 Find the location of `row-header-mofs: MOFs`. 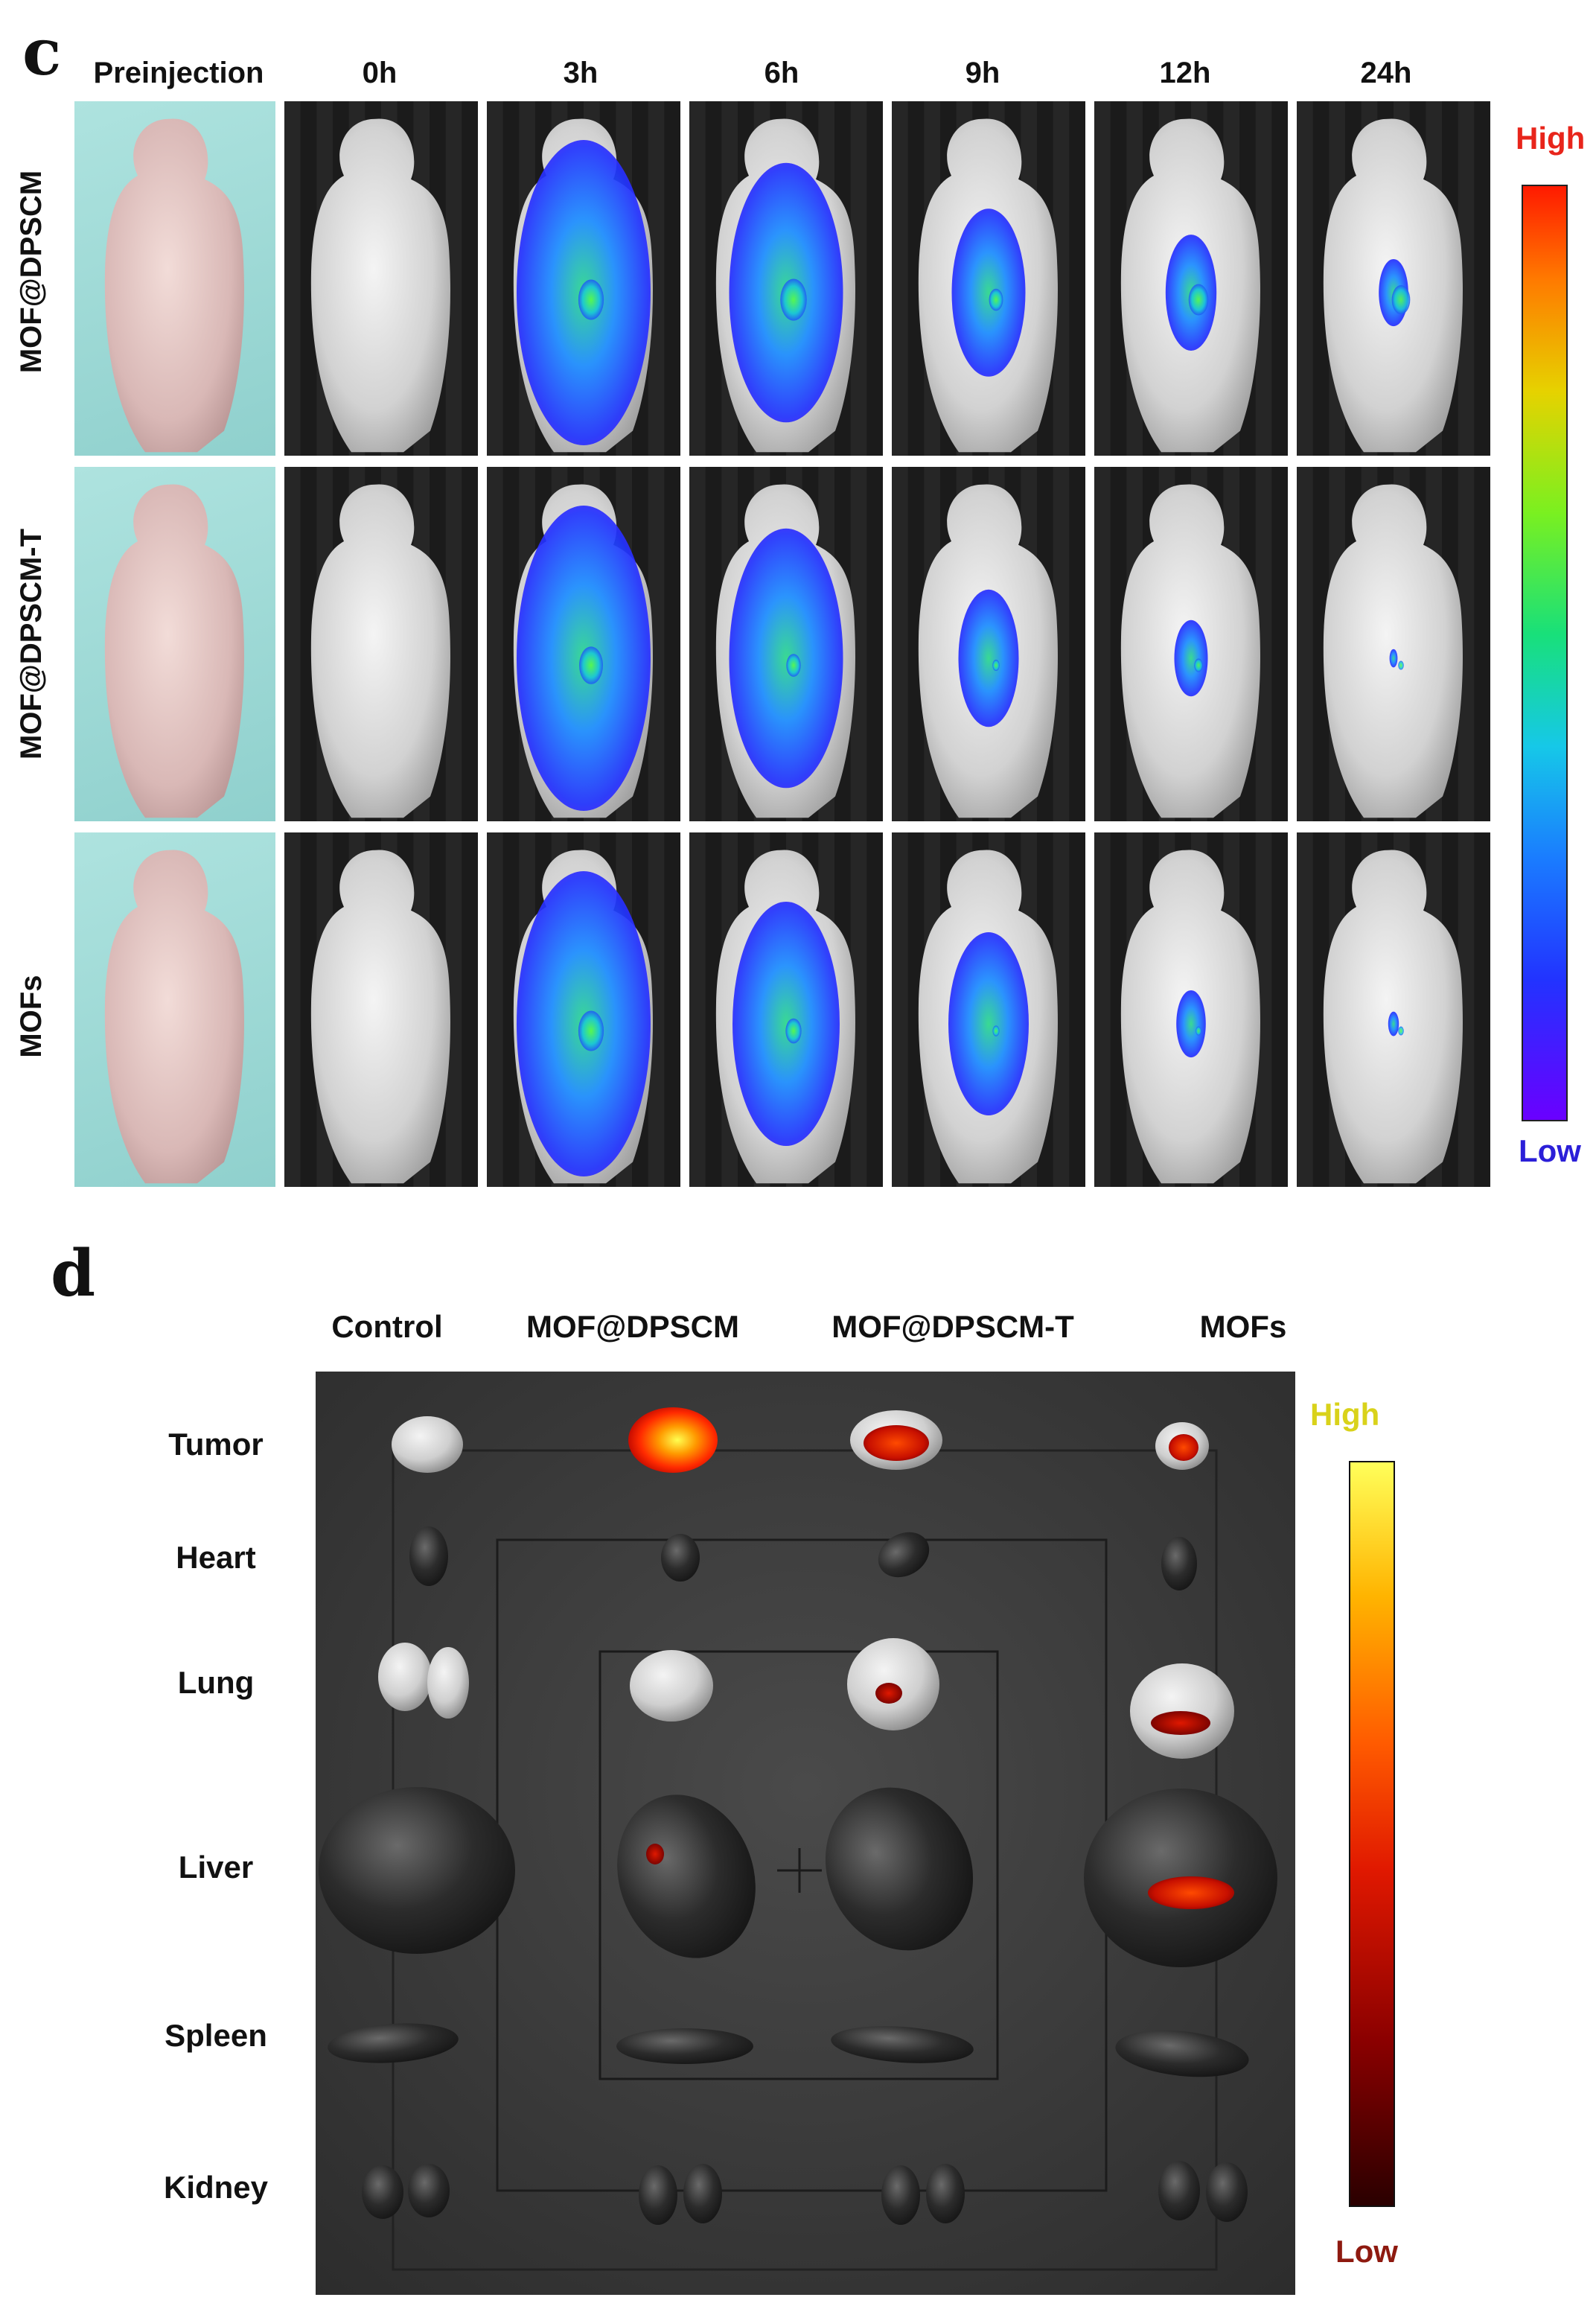

row-header-mofs: MOFs is located at coordinates (31, 1016).